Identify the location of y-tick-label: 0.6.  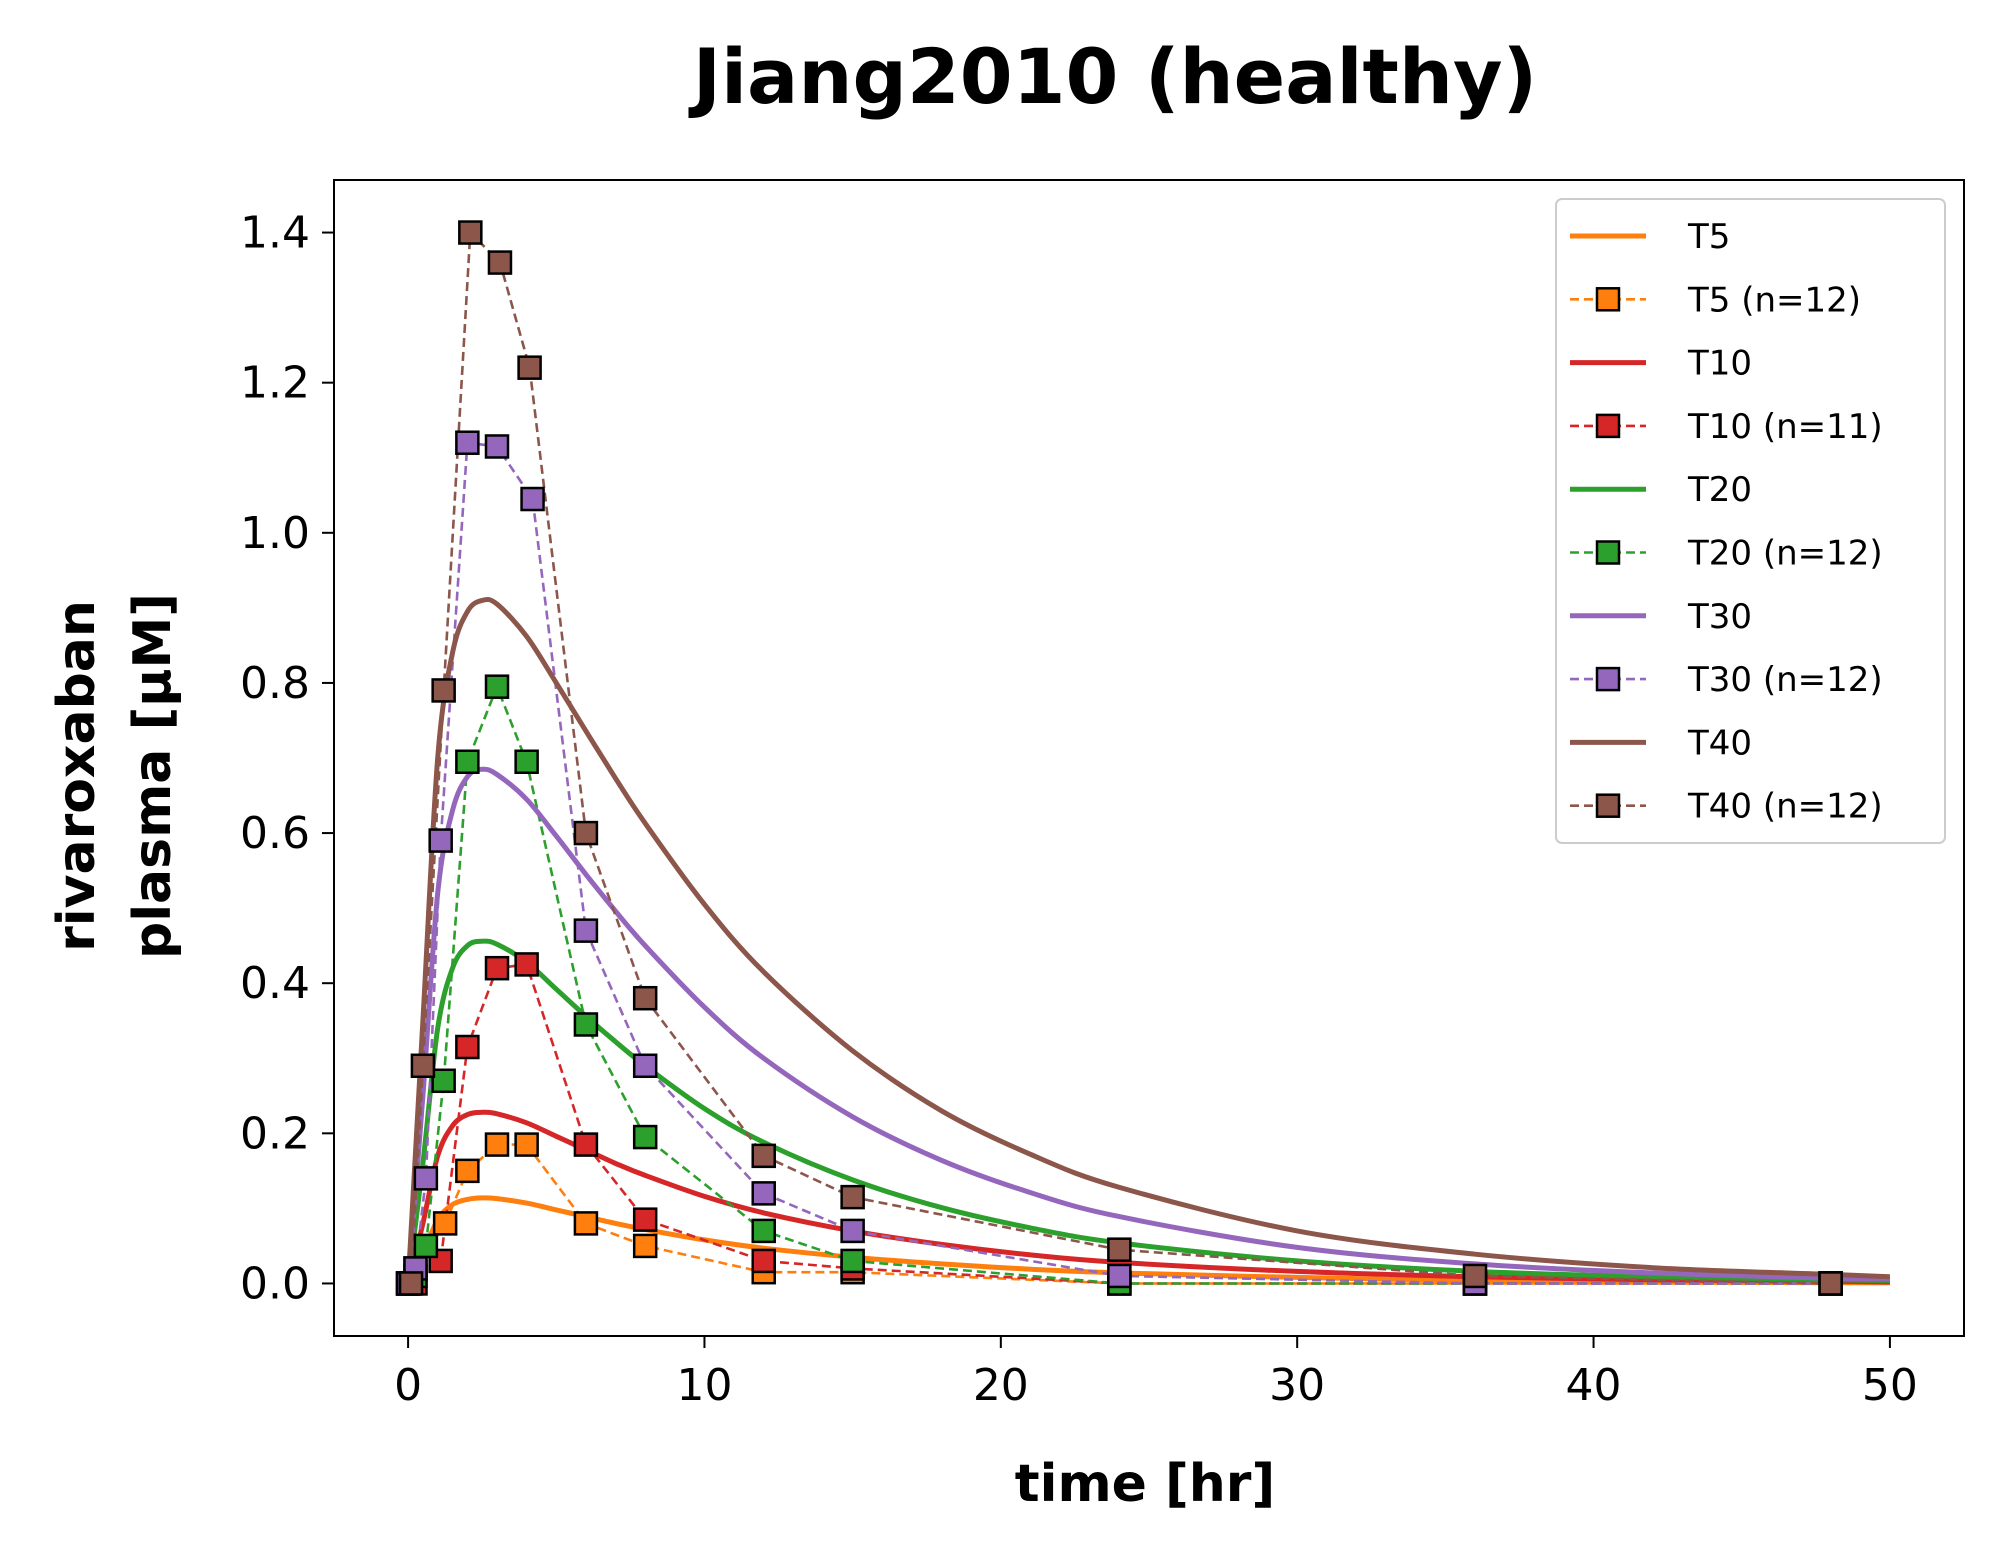
(275, 833).